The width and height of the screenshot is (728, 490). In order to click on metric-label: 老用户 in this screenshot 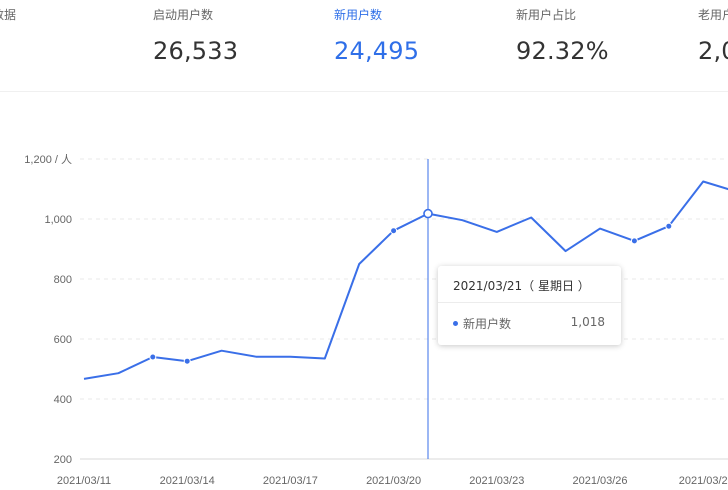, I will do `click(713, 15)`.